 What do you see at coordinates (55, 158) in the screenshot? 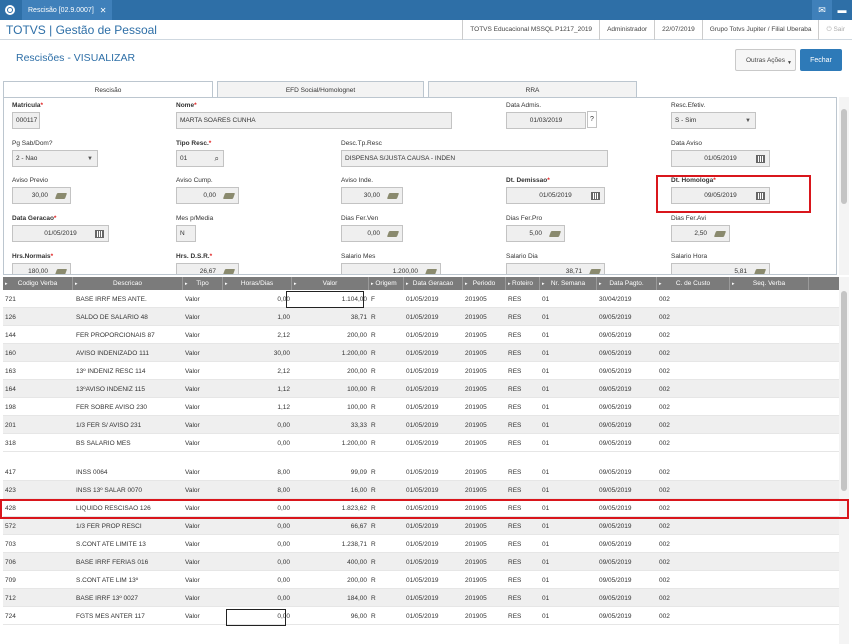
I see `pg-sab-dom-select: 2 - Nao ▼` at bounding box center [55, 158].